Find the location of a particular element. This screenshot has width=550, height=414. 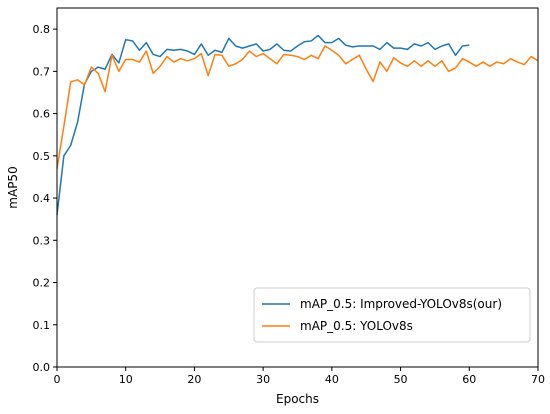

x-tick-label: 0 is located at coordinates (57, 379).